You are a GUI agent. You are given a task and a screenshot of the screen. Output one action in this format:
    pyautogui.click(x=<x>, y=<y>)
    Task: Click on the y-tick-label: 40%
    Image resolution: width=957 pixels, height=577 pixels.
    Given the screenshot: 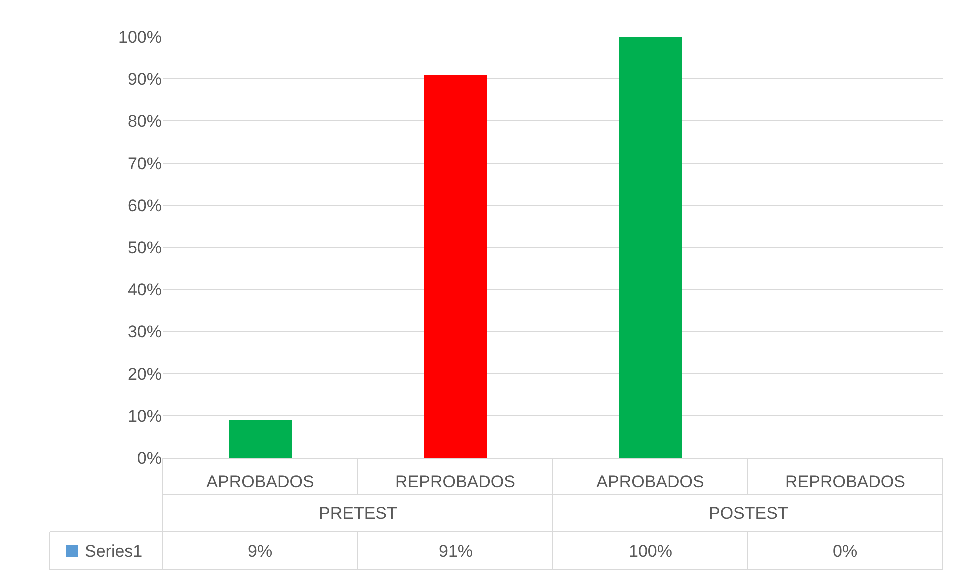 What is the action you would take?
    pyautogui.click(x=145, y=290)
    